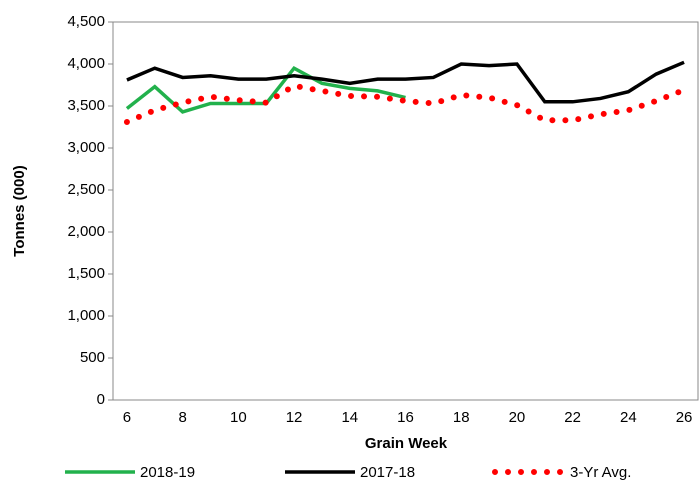 Image resolution: width=699 pixels, height=488 pixels. What do you see at coordinates (86, 315) in the screenshot?
I see `y-tick-label: 1,000` at bounding box center [86, 315].